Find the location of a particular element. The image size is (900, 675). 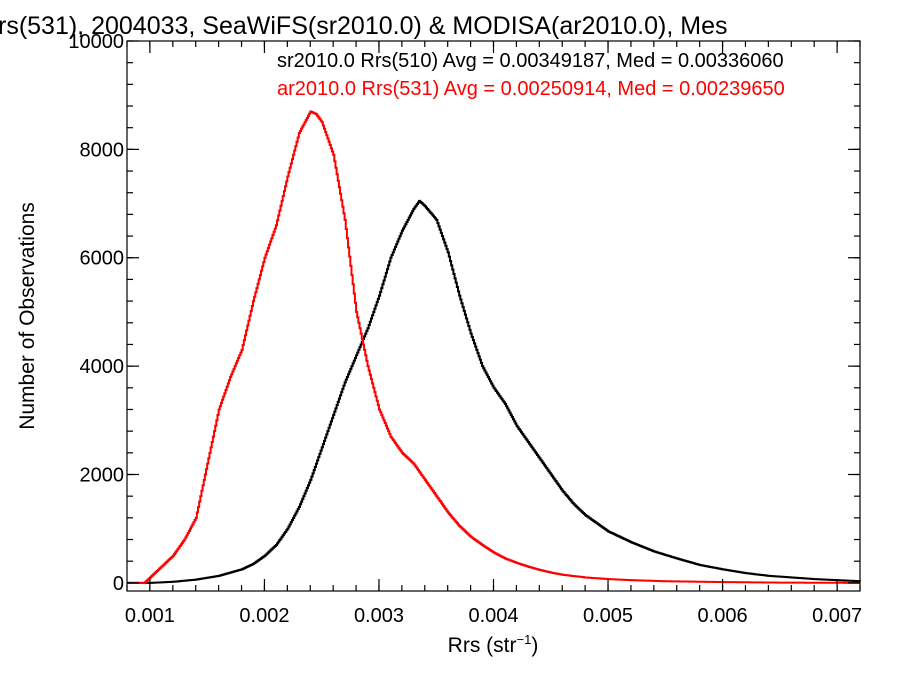

y-tick-label: 10000 is located at coordinates (96, 42).